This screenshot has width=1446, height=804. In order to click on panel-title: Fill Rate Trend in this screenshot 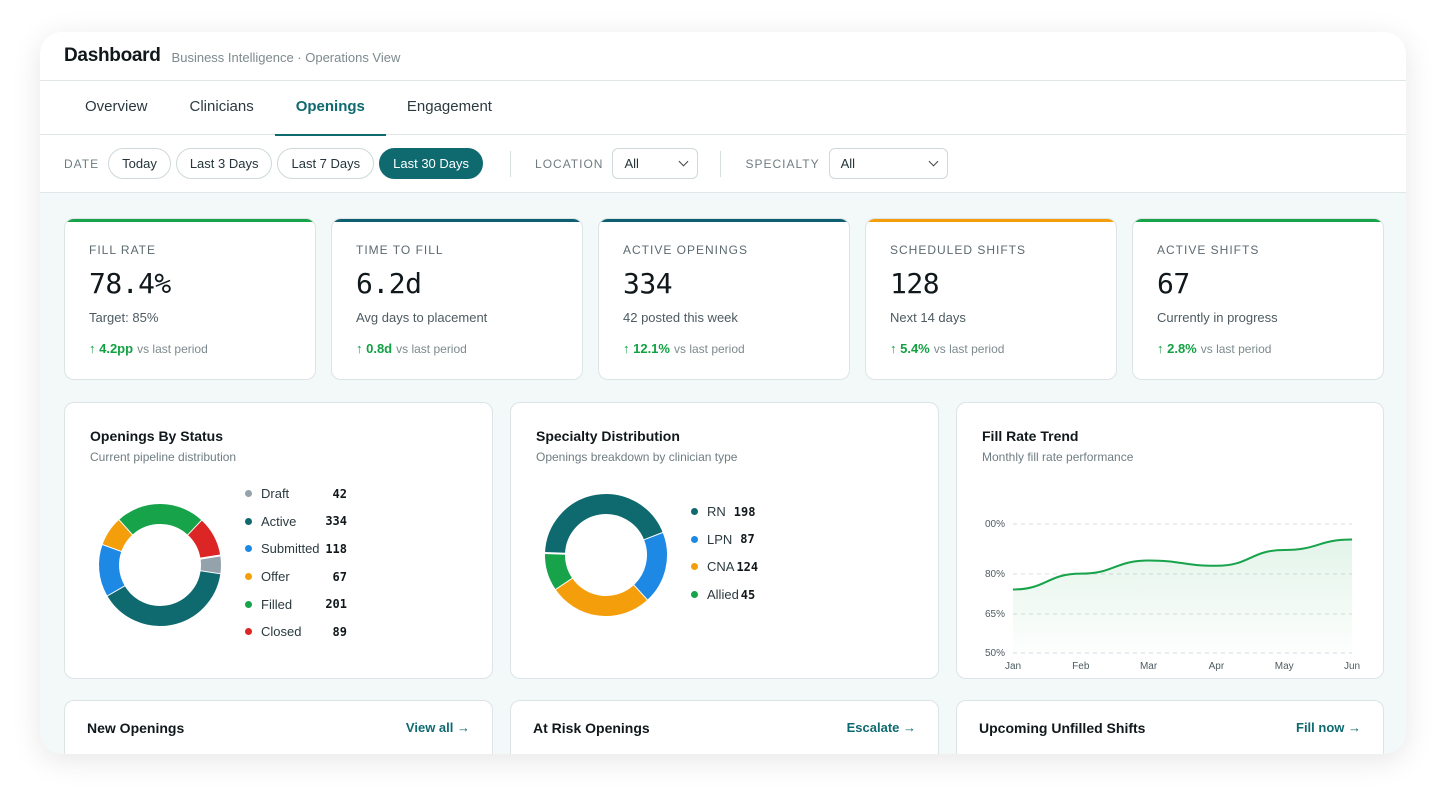, I will do `click(1030, 436)`.